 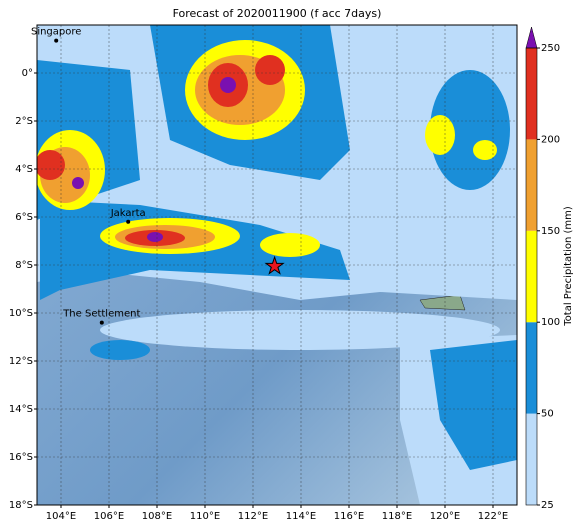 What do you see at coordinates (21, 409) in the screenshot?
I see `y-tick-label: 14°S` at bounding box center [21, 409].